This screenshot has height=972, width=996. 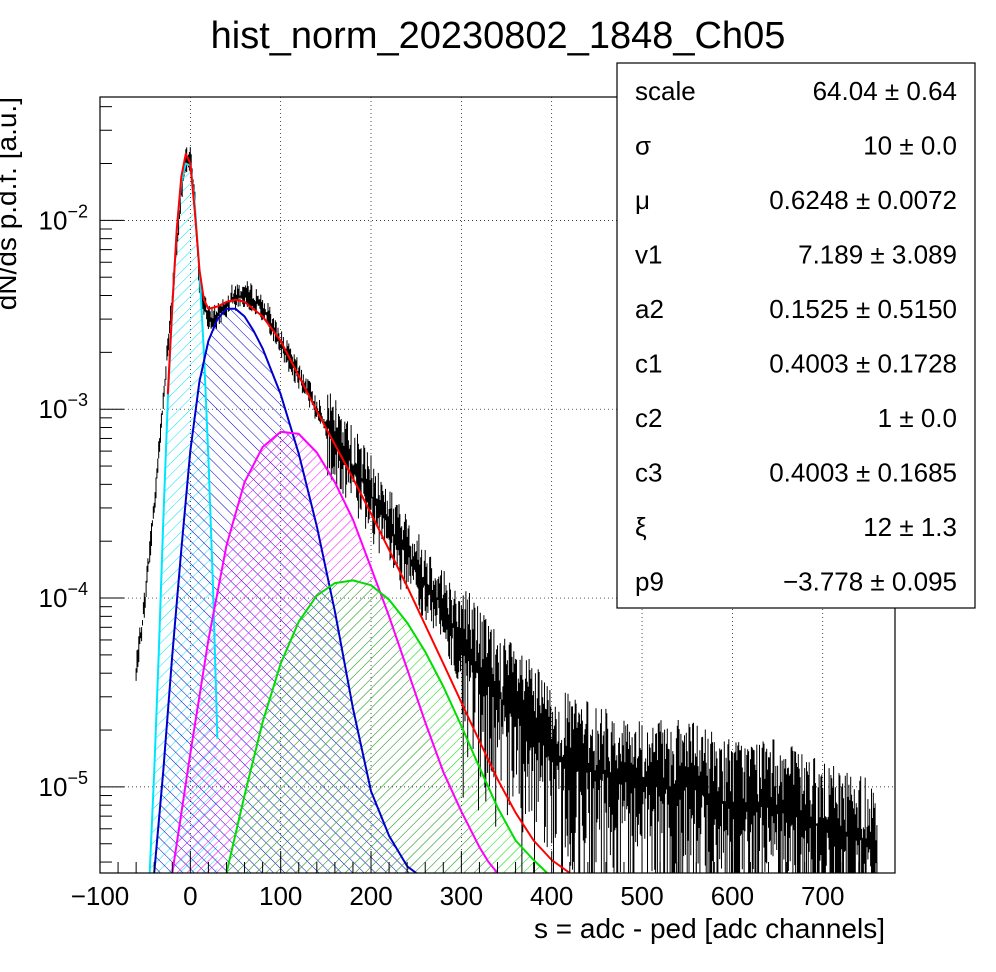 I want to click on x-tick-label: 200, so click(x=370, y=896).